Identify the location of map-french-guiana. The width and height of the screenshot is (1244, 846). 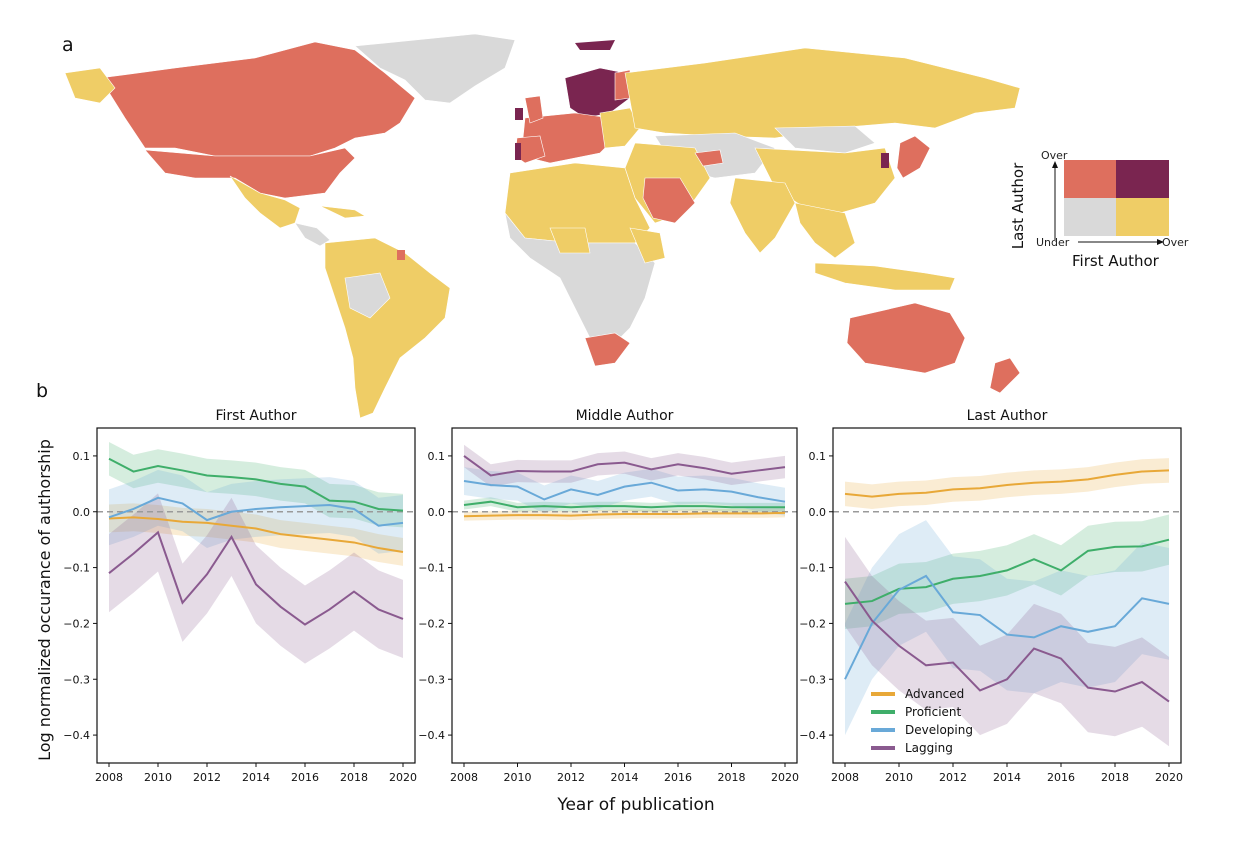
(401, 255).